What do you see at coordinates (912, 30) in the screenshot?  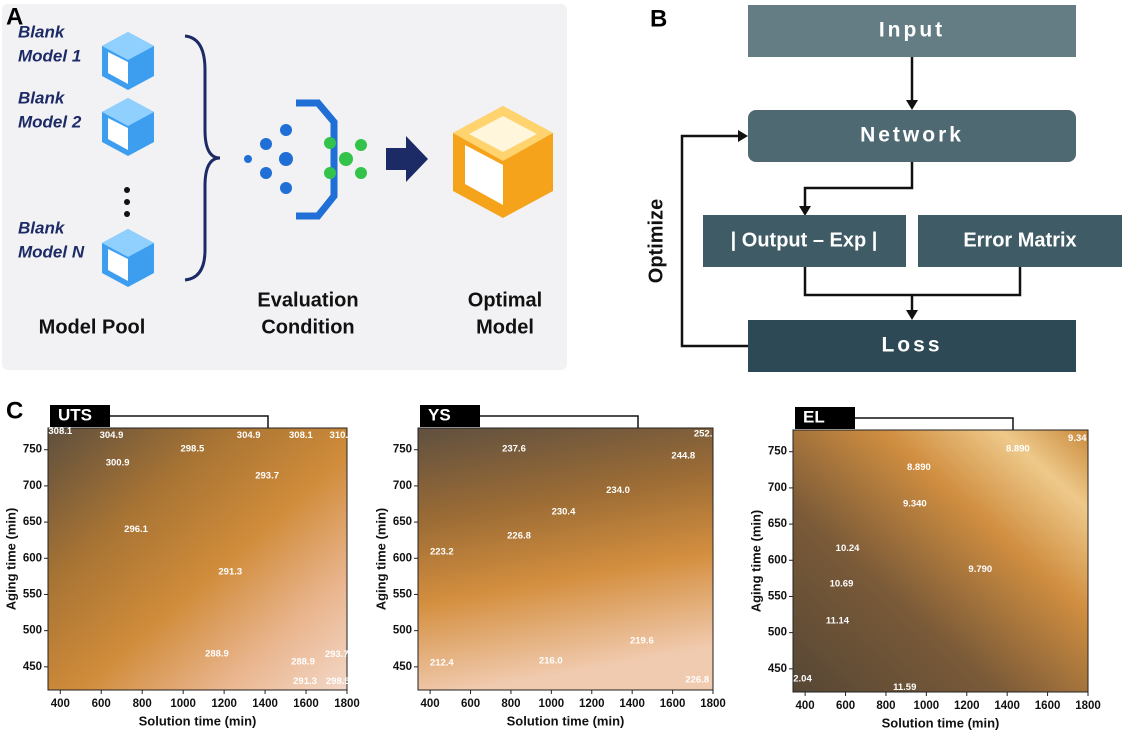 I see `input-text: Input` at bounding box center [912, 30].